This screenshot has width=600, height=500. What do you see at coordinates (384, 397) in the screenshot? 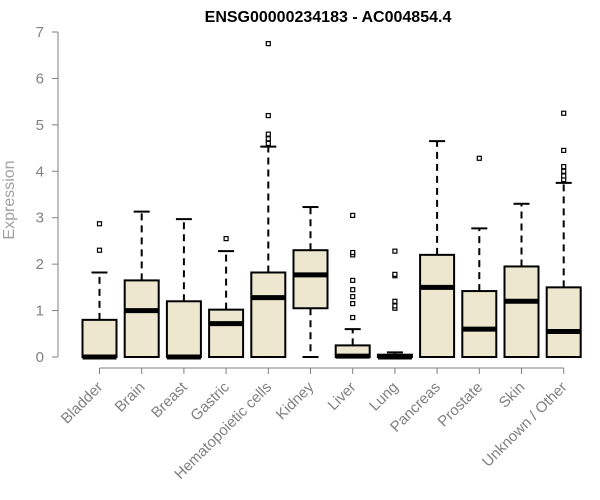
I see `x-tick-label: Lung` at bounding box center [384, 397].